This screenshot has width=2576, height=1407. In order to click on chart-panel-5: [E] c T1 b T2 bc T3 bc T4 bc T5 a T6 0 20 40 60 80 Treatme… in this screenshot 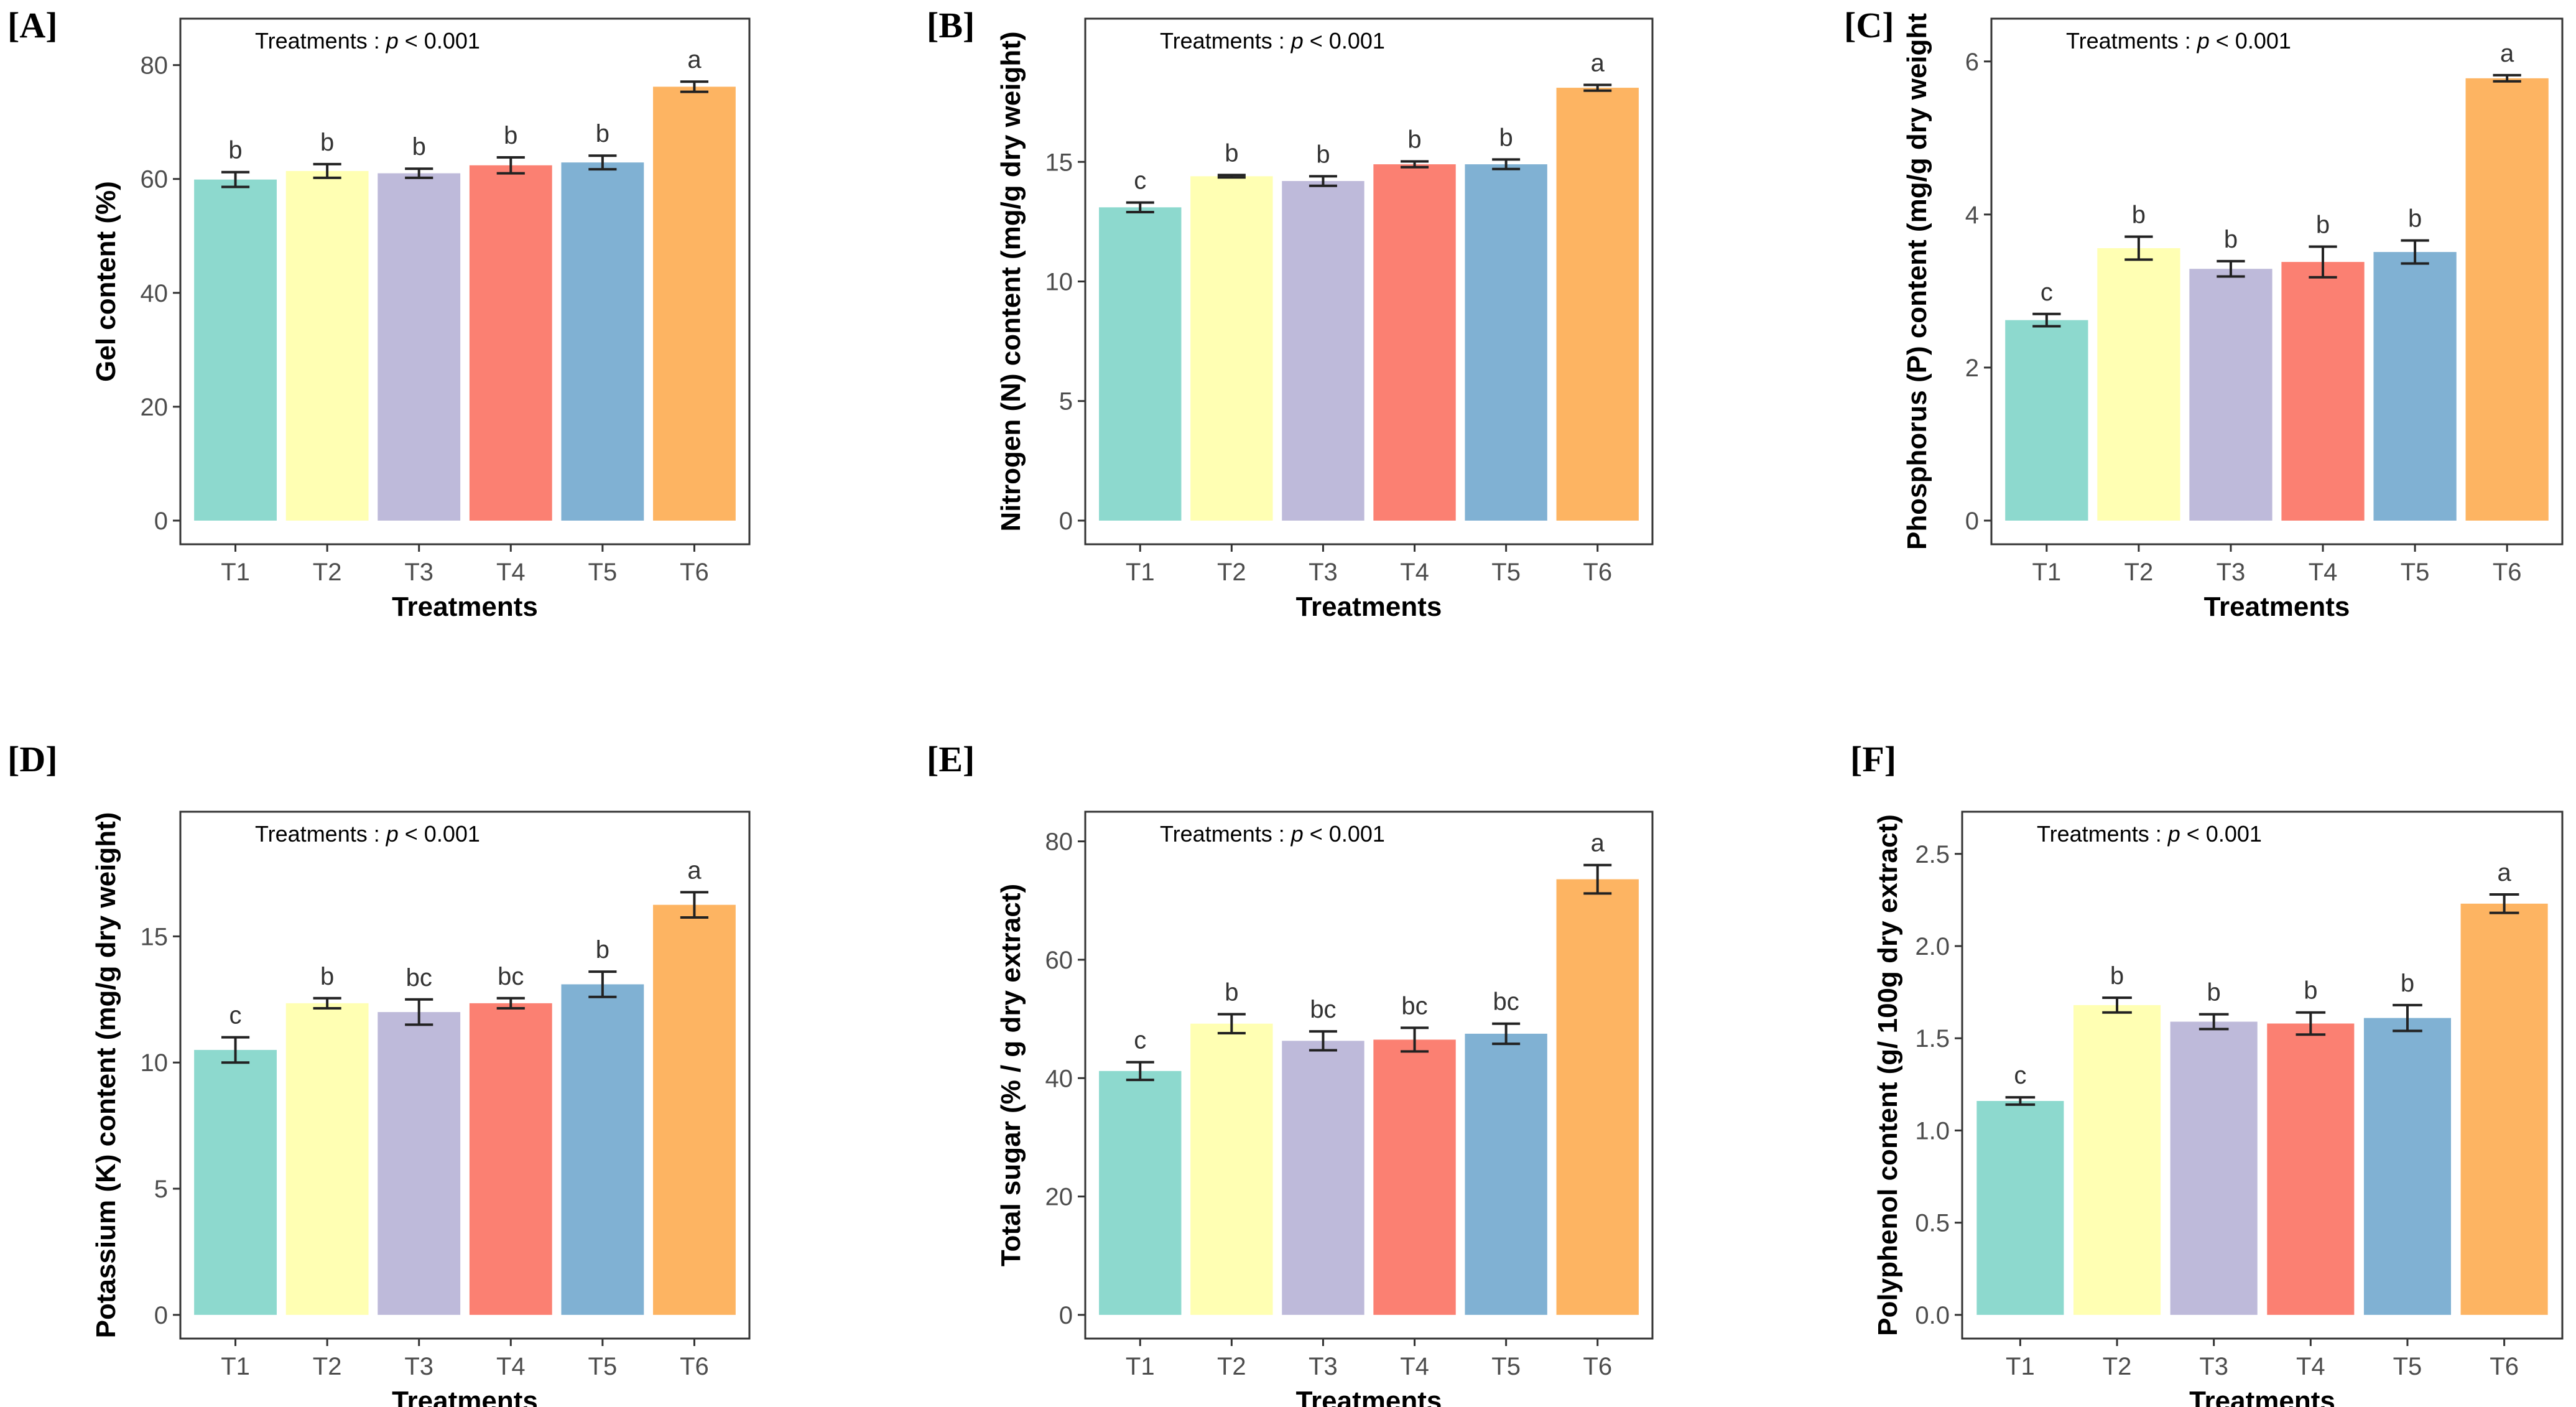, I will do `click(1290, 1073)`.